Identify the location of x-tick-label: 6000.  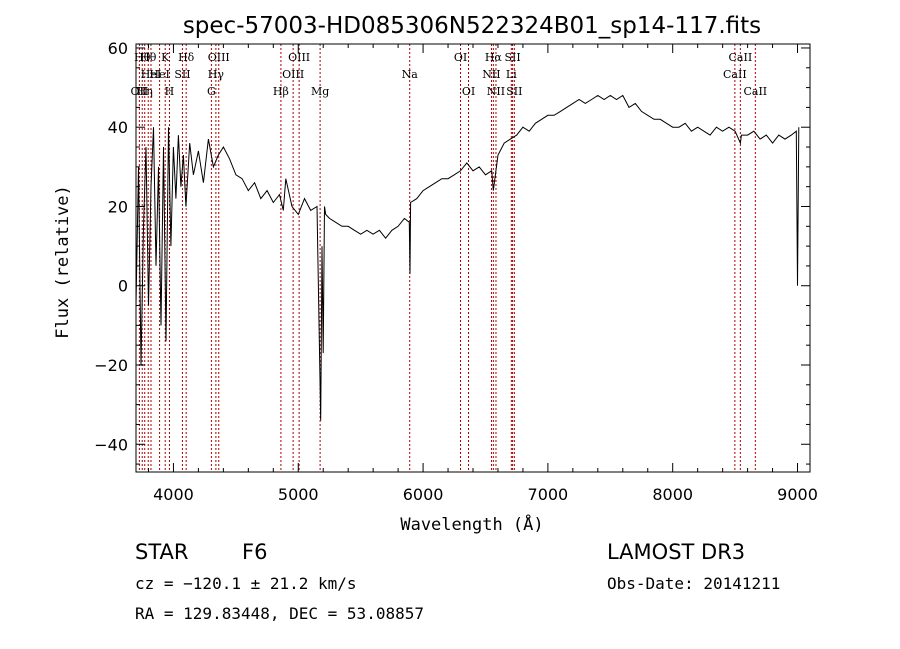
(423, 494).